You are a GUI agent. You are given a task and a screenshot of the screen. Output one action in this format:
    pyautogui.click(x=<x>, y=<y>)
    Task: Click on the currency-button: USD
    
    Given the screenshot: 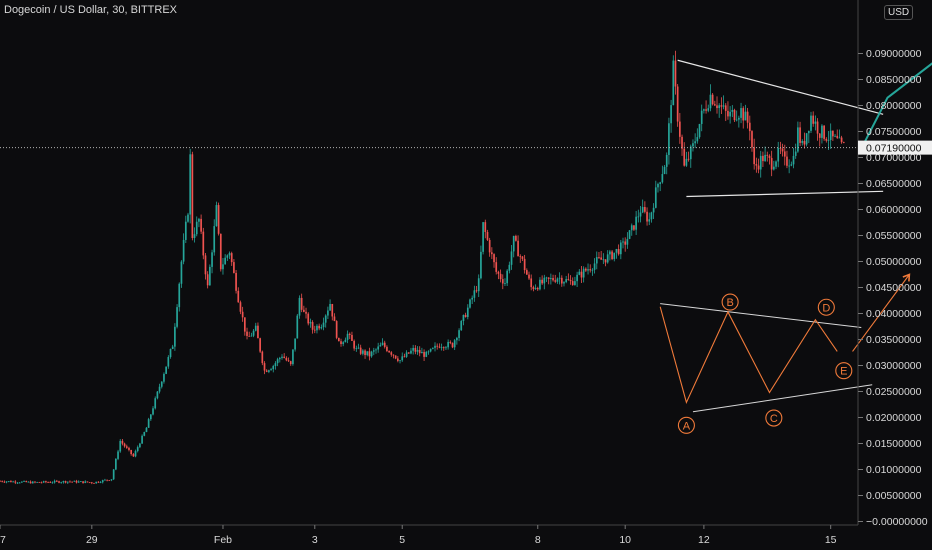 What is the action you would take?
    pyautogui.click(x=899, y=12)
    